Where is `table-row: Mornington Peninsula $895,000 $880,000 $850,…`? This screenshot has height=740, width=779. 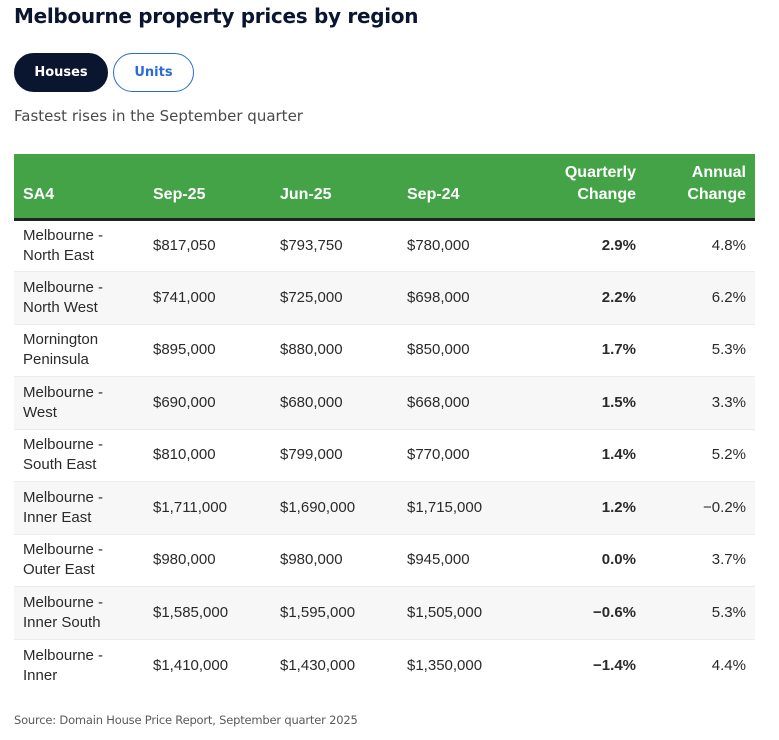
table-row: Mornington Peninsula $895,000 $880,000 $850,… is located at coordinates (384, 350).